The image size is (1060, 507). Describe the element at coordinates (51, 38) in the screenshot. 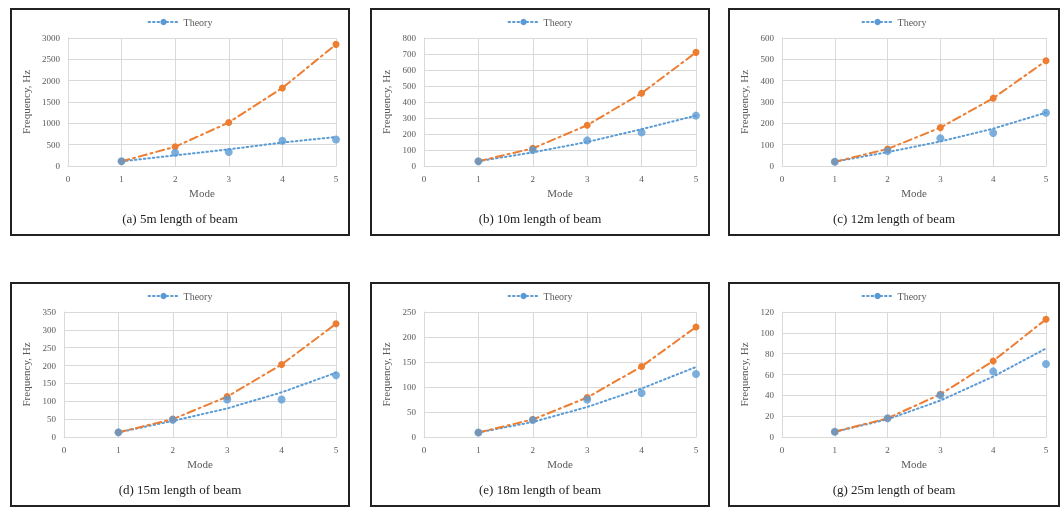

I see `y-tick-label: 3000` at that location.